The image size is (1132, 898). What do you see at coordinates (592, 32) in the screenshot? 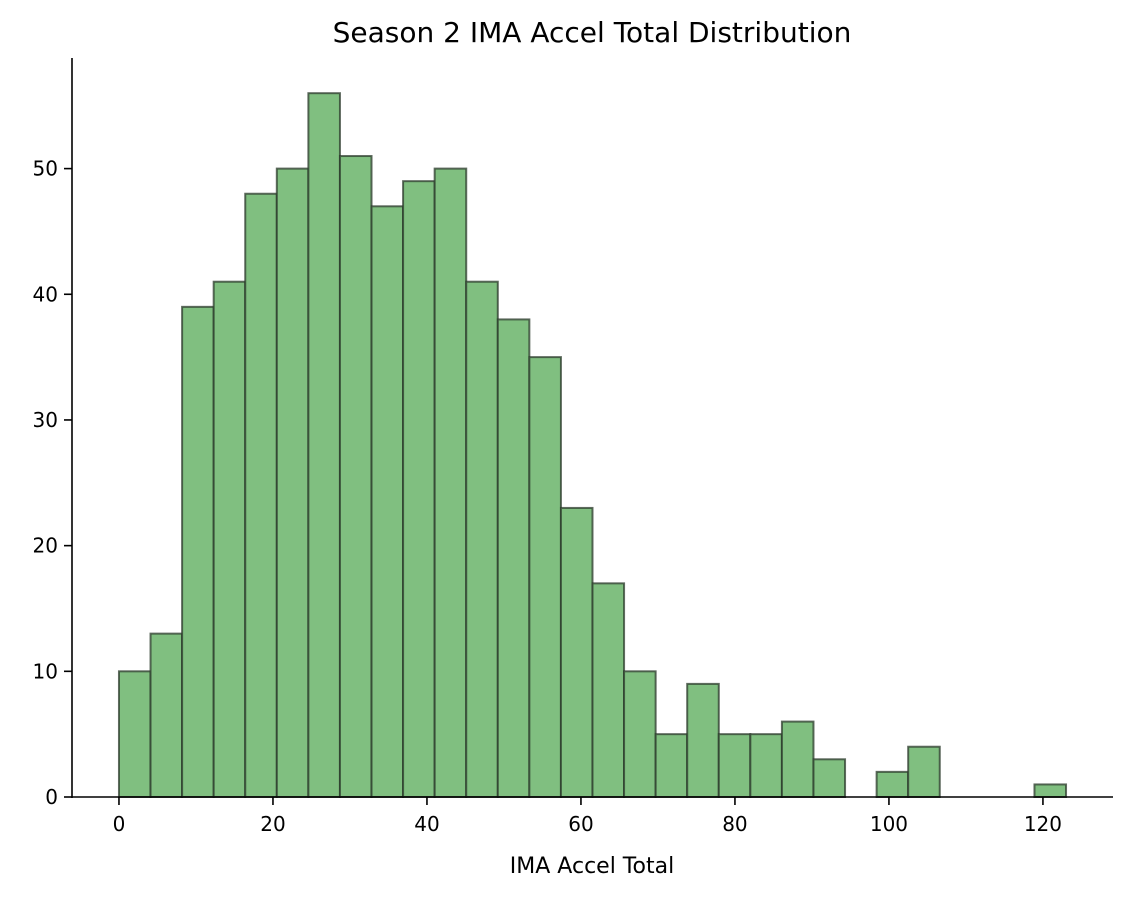
I see `chart-title: Season 2 IMA Accel Total Distribution` at bounding box center [592, 32].